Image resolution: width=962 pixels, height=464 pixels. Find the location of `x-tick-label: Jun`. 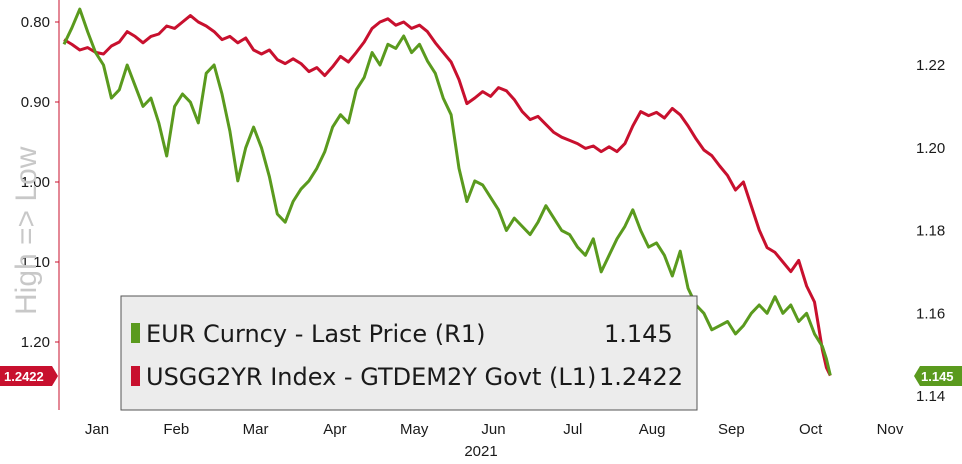

x-tick-label: Jun is located at coordinates (493, 429).